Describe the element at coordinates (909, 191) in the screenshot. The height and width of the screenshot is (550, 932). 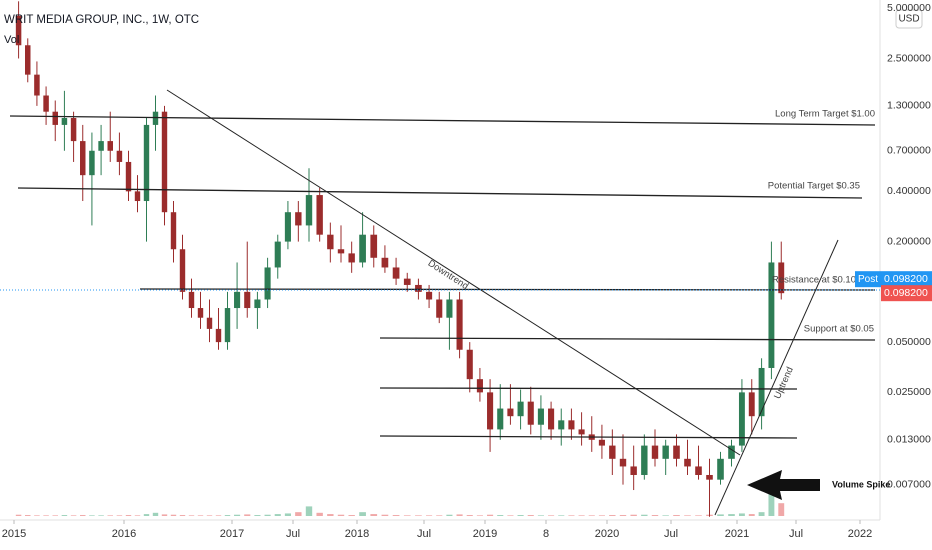
I see `y-tick-label: 0.400000` at that location.